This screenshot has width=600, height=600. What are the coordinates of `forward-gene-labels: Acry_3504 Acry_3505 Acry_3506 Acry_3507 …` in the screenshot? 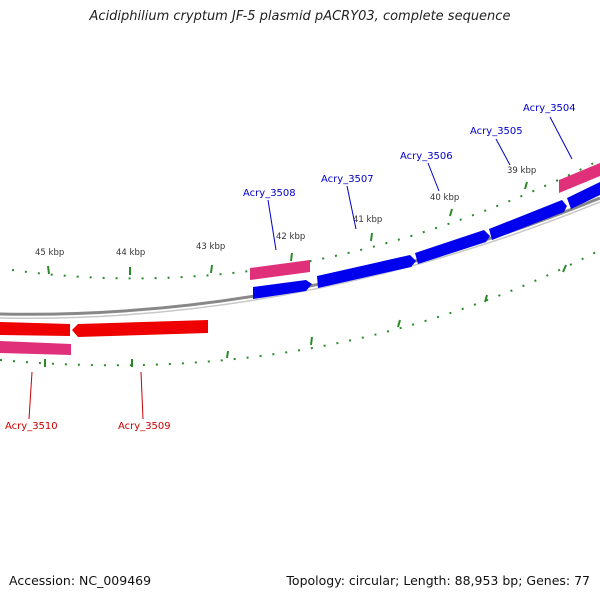 It's located at (409, 151).